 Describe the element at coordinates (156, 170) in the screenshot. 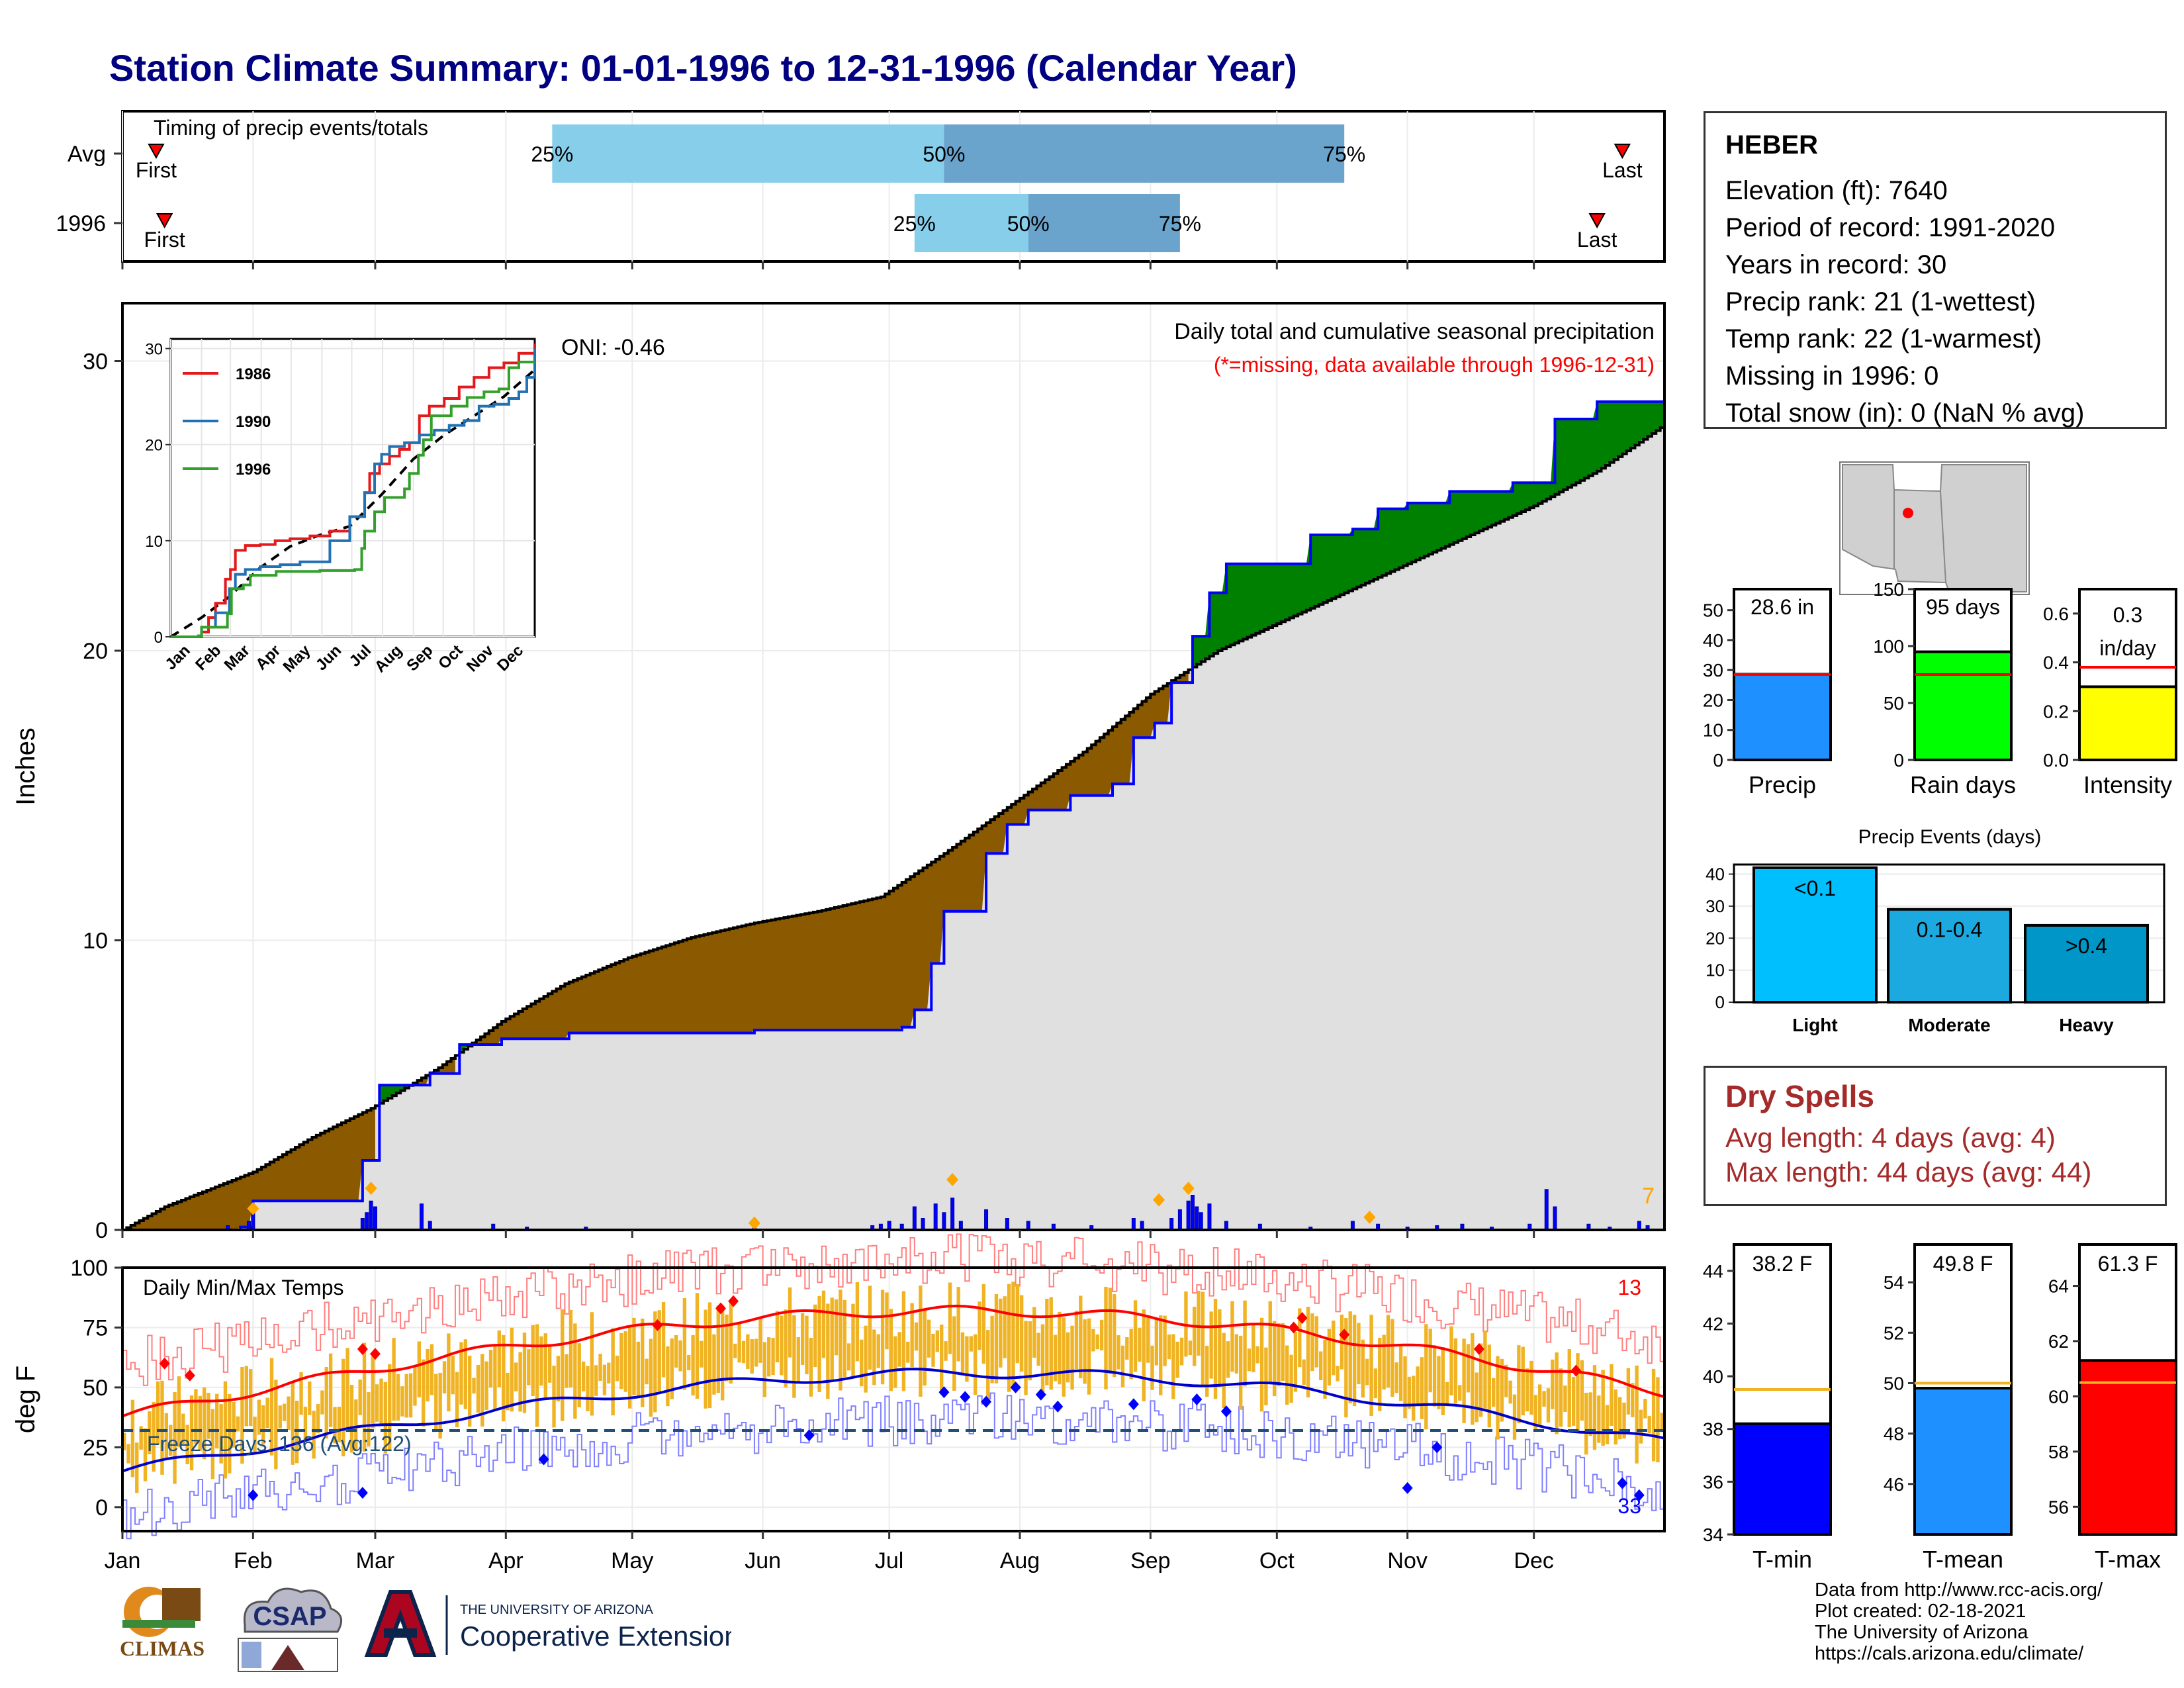

I see `timing-first-label: First` at that location.